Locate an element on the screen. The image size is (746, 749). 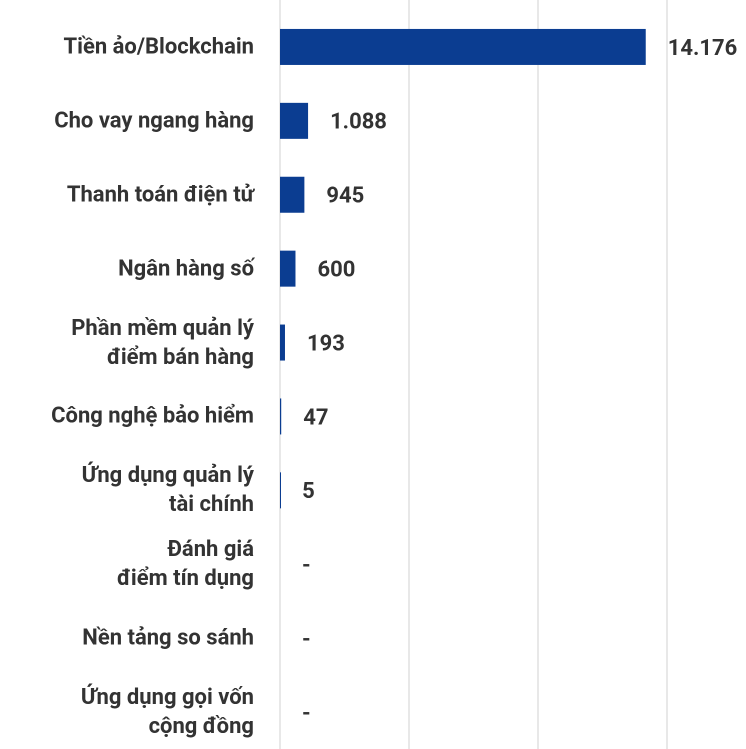
category-label: Ứng dụng quản lý tài chính is located at coordinates (167, 490).